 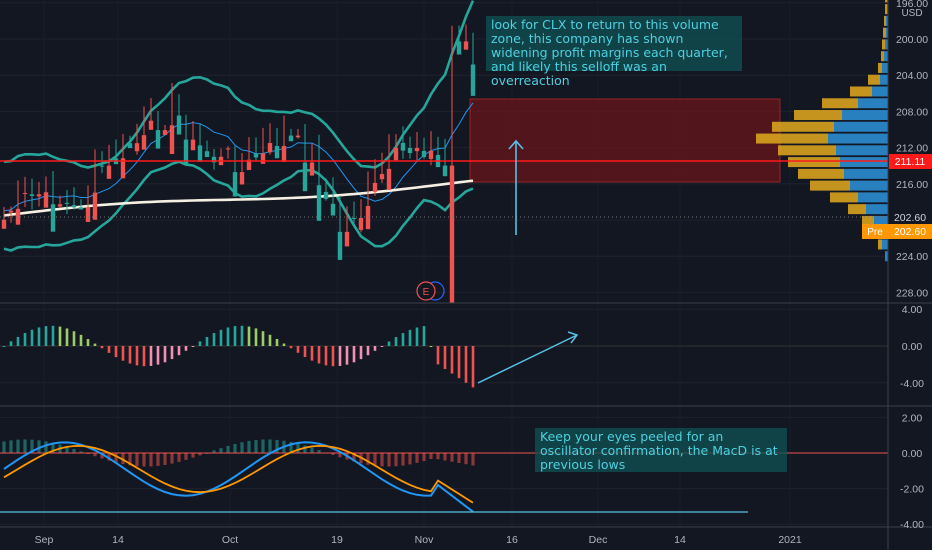 I want to click on macd-axis: 4.00 0.00 -4.00, so click(x=912, y=347).